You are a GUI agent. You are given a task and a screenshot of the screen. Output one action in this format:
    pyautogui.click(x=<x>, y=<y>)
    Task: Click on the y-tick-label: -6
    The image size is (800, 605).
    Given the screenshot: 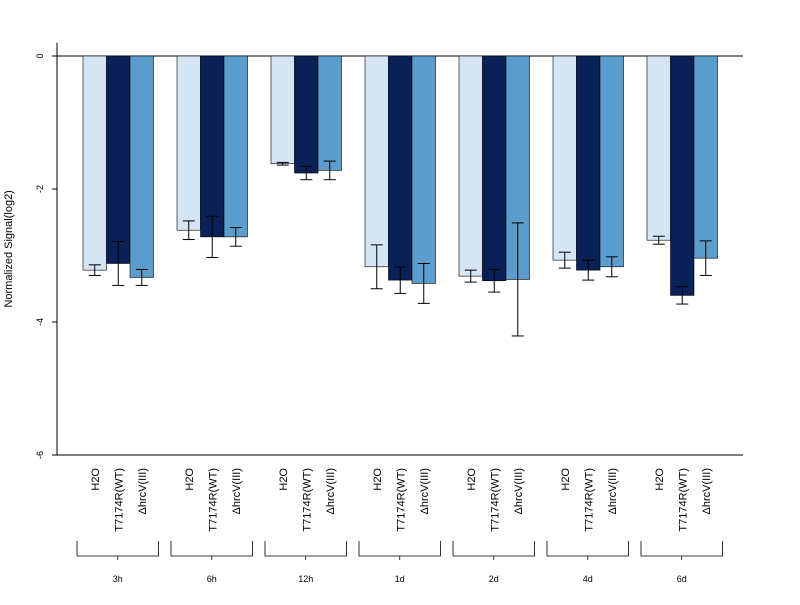 What is the action you would take?
    pyautogui.click(x=40, y=455)
    